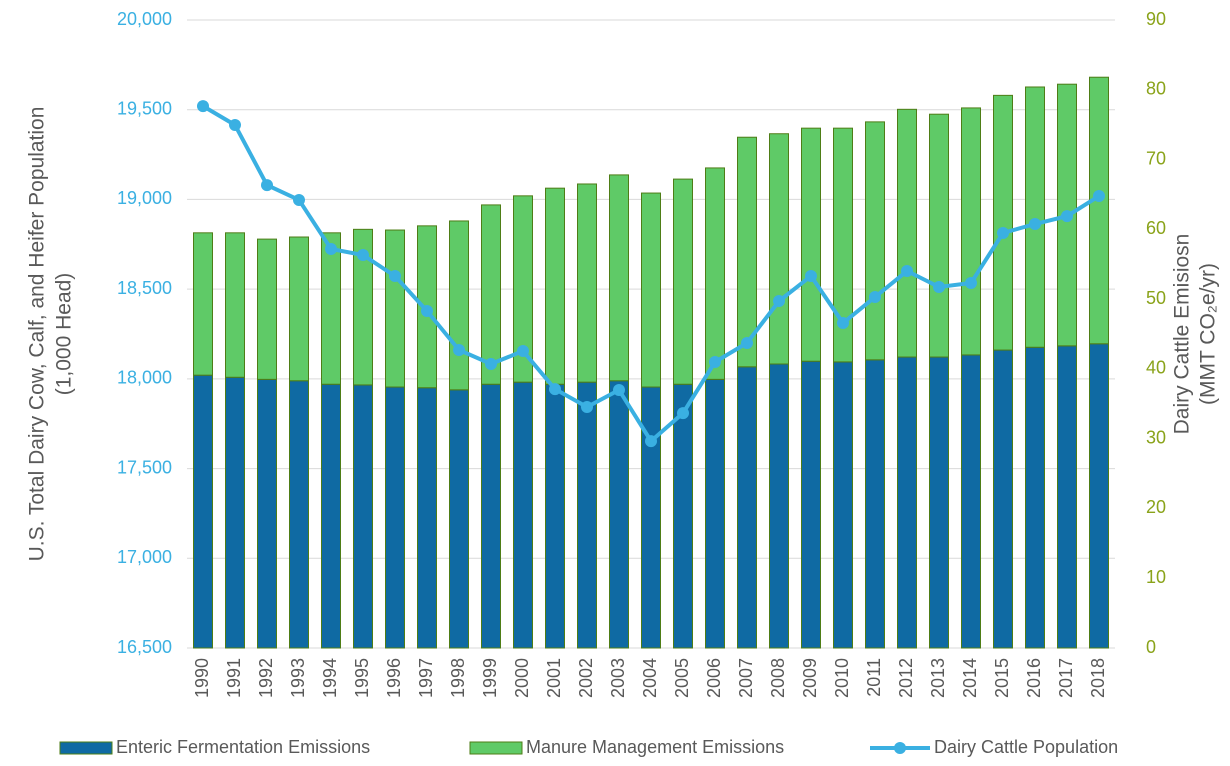  I want to click on y-axis-title: (1,000 Head), so click(64, 334).